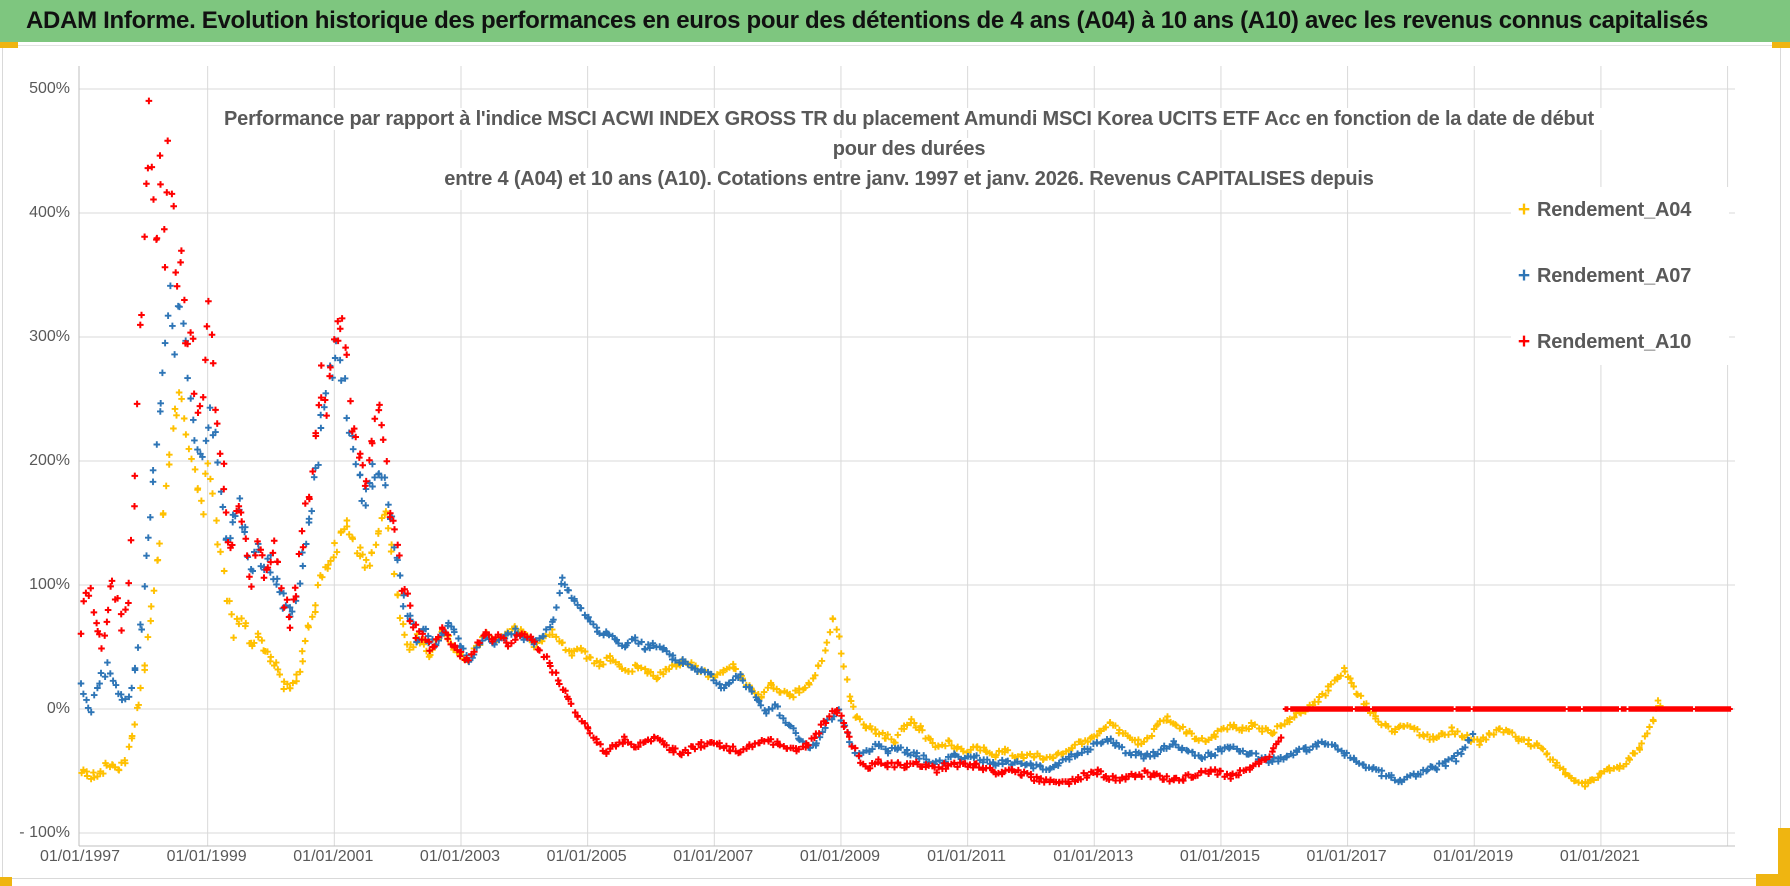 This screenshot has width=1790, height=886. What do you see at coordinates (1614, 209) in the screenshot?
I see `legend-label: Rendement_A04` at bounding box center [1614, 209].